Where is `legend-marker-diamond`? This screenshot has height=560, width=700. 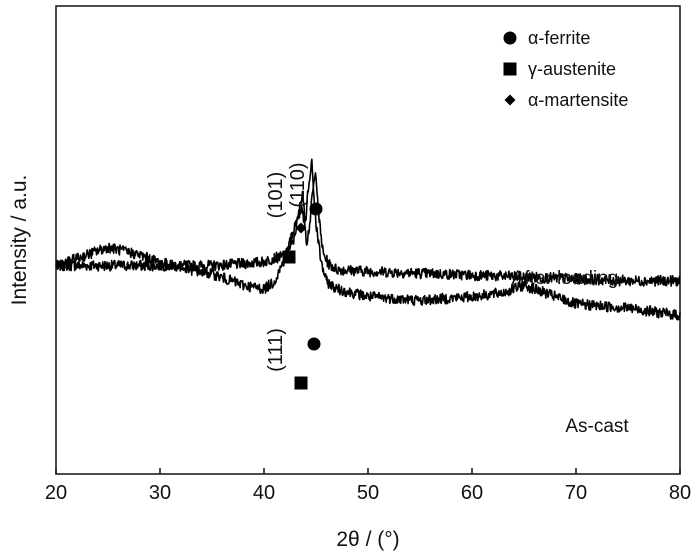
legend-marker-diamond is located at coordinates (510, 100).